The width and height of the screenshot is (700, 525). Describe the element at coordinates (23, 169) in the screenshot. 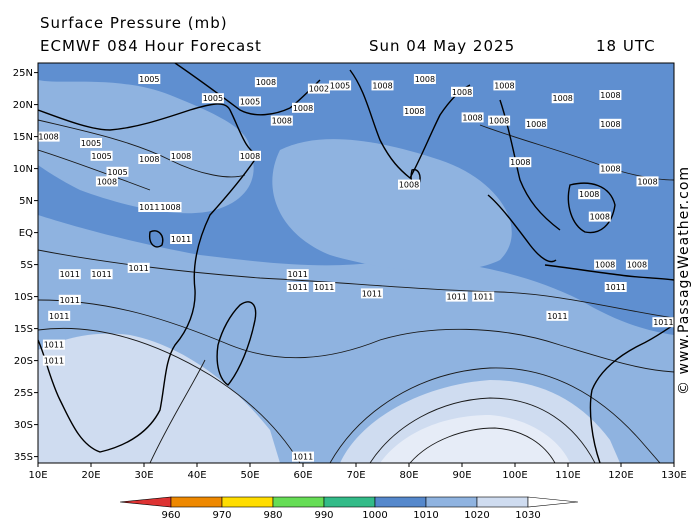

I see `lat-tick-label: 10N` at that location.